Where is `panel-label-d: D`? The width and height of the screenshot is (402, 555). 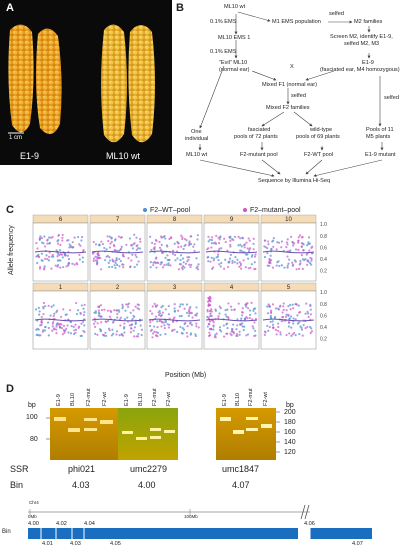
panel-label-d: D is located at coordinates (10, 389).